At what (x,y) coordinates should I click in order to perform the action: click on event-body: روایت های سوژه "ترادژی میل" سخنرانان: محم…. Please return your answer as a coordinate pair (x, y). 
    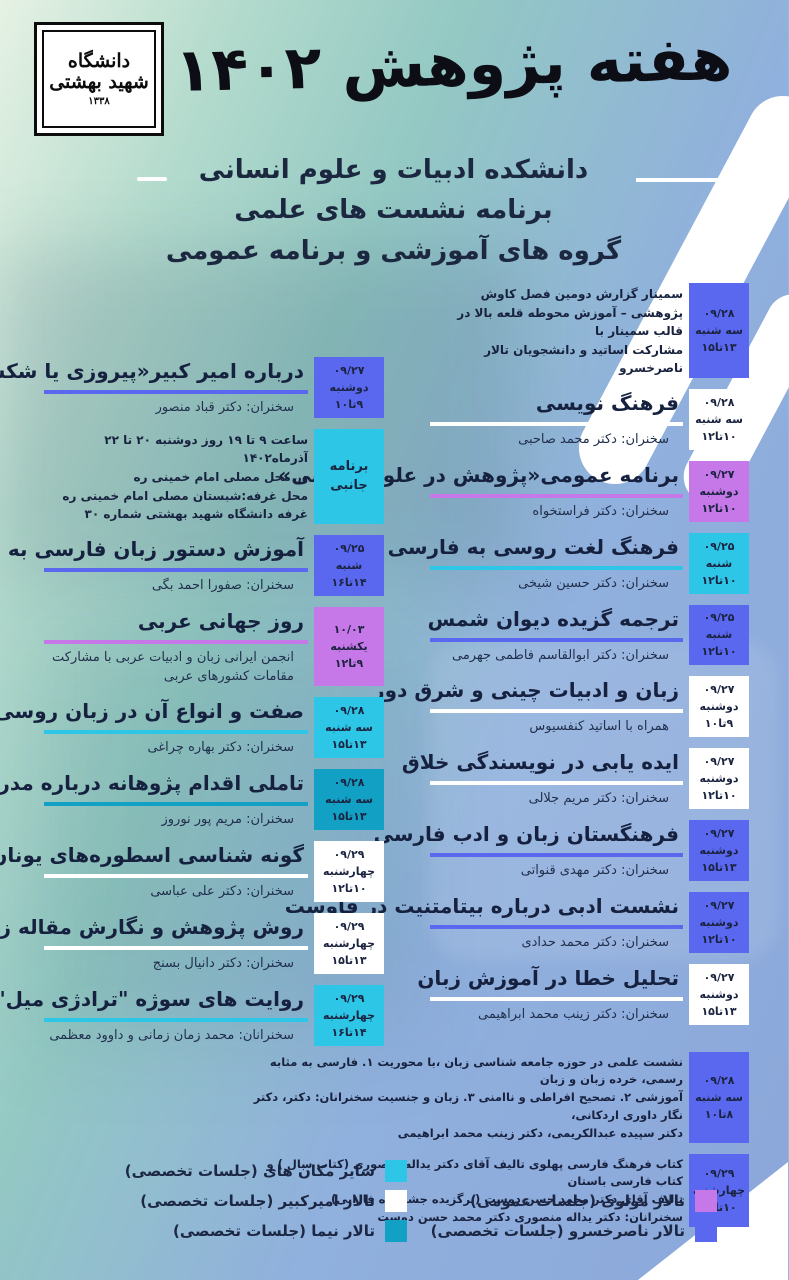
    Looking at the image, I should click on (154, 1015).